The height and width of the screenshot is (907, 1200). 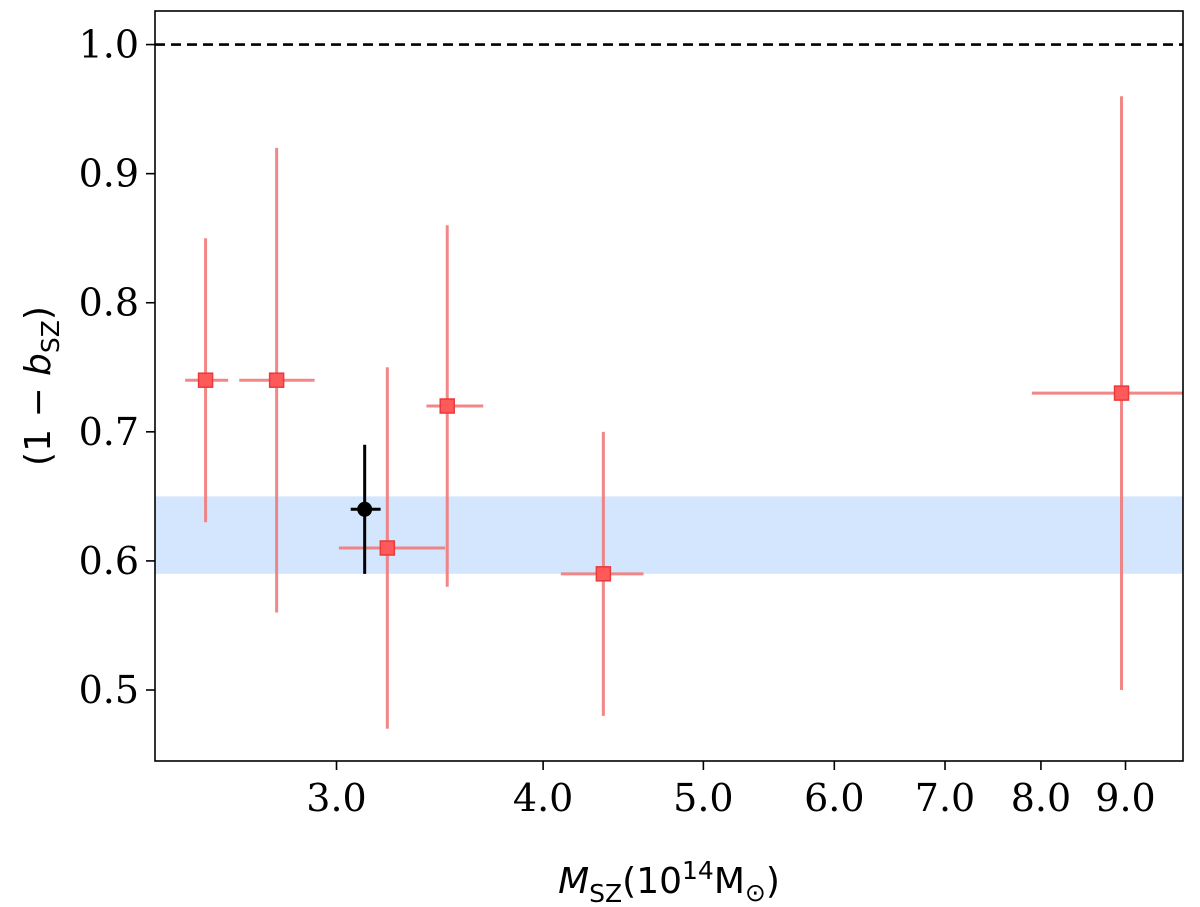 I want to click on x-tick-label-4: 7.0, so click(x=945, y=798).